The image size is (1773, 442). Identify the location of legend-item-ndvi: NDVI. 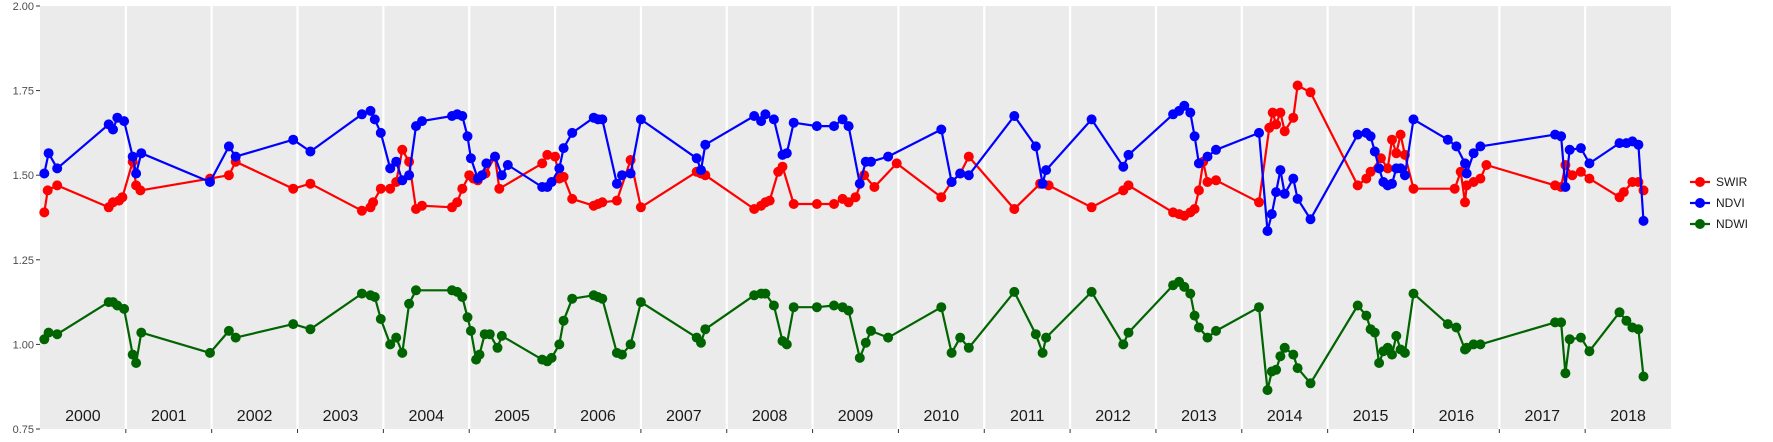
(1717, 203).